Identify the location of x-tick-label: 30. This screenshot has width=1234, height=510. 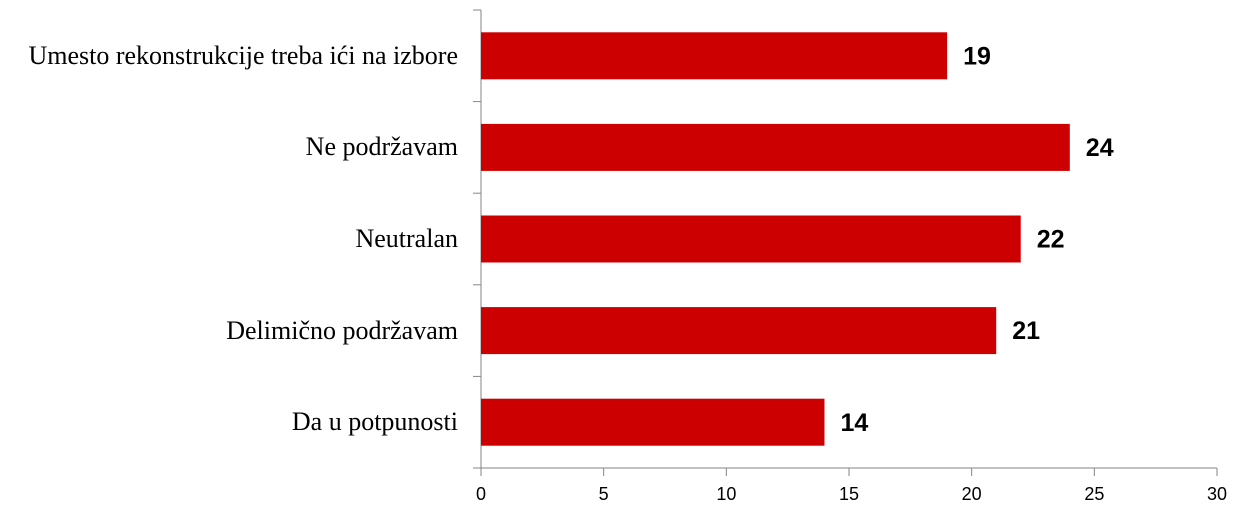
(1217, 494).